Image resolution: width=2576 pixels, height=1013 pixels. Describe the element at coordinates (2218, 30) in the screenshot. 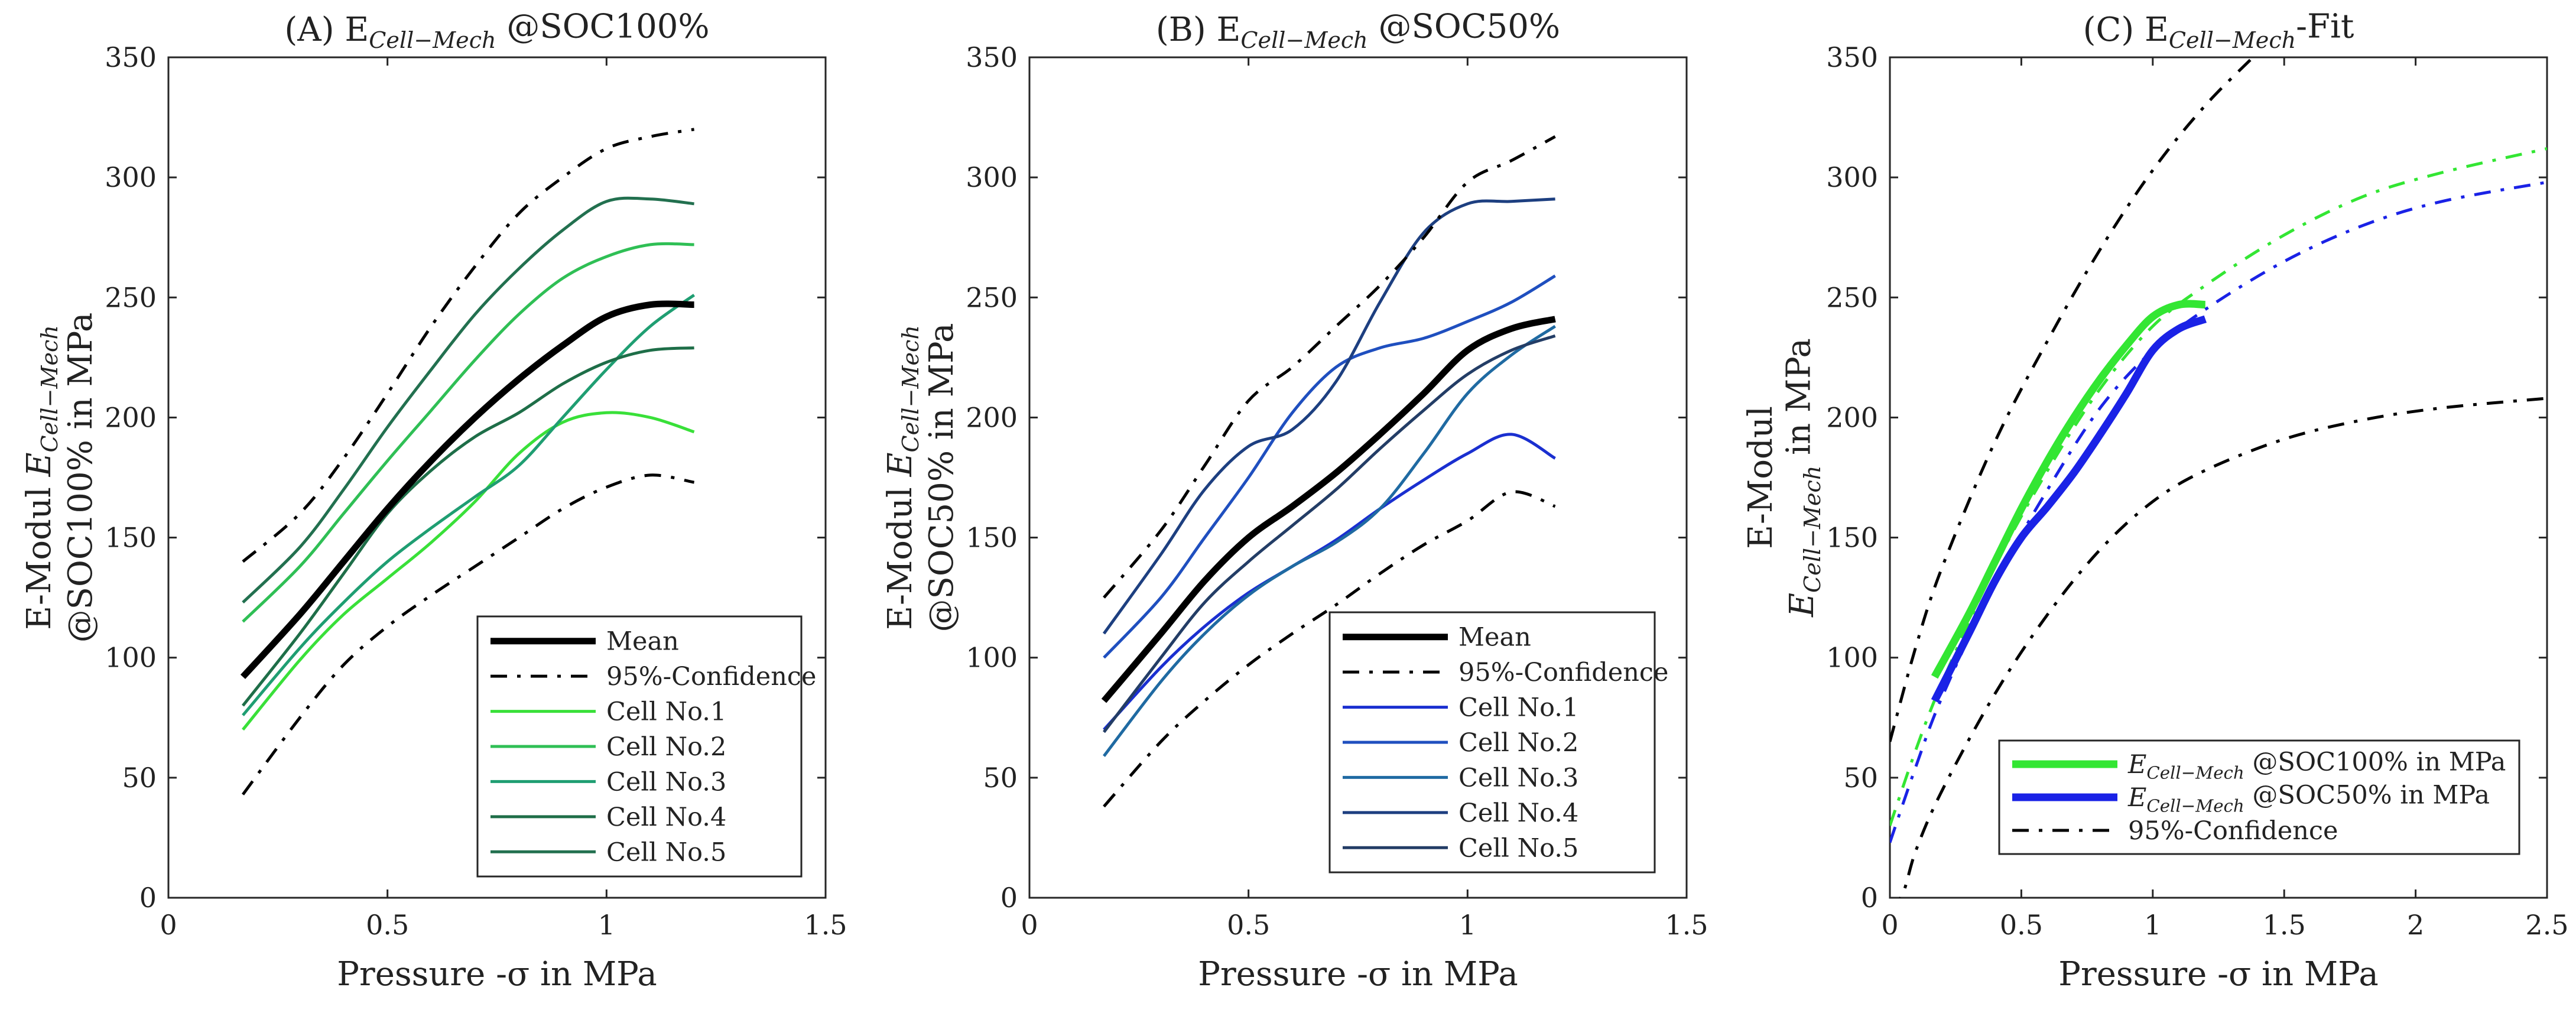

I see `chart-title: (C) ECell−Mech-Fit` at that location.